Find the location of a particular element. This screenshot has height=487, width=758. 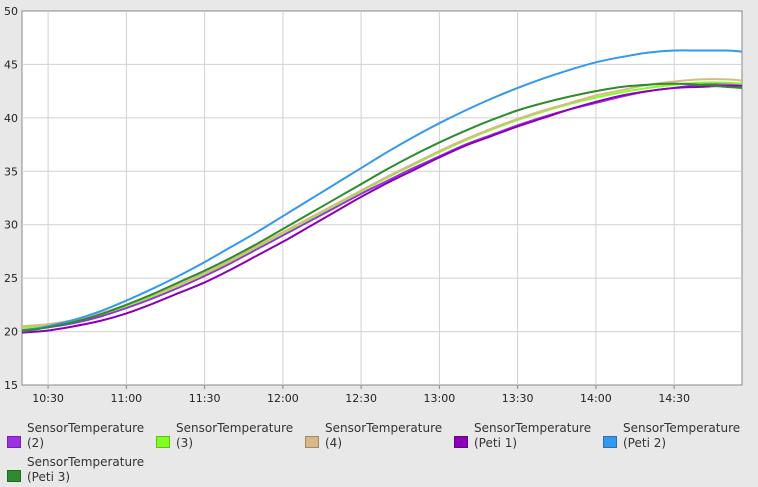

legend-item: SensorTemperature (3) is located at coordinates (231, 437).